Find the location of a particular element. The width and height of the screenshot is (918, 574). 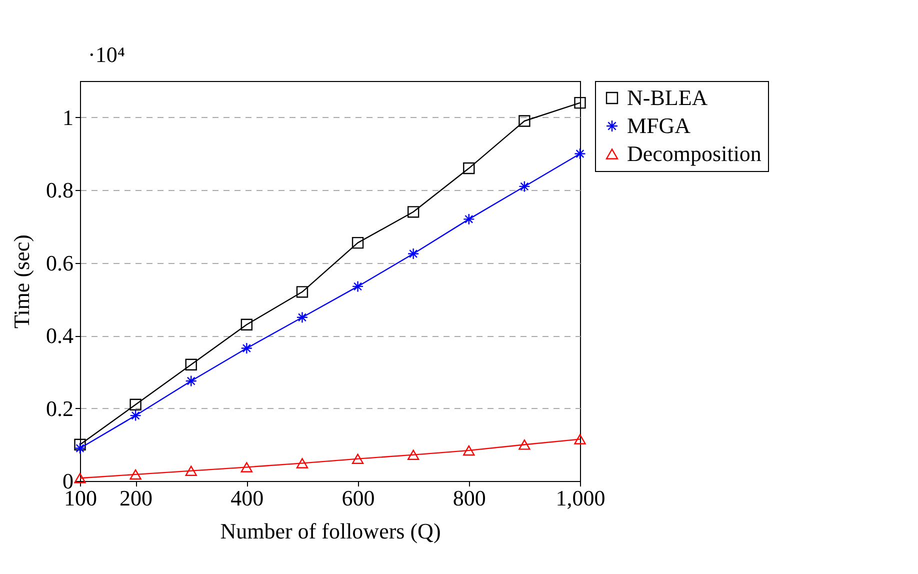

legend-label: Decomposition is located at coordinates (694, 153).